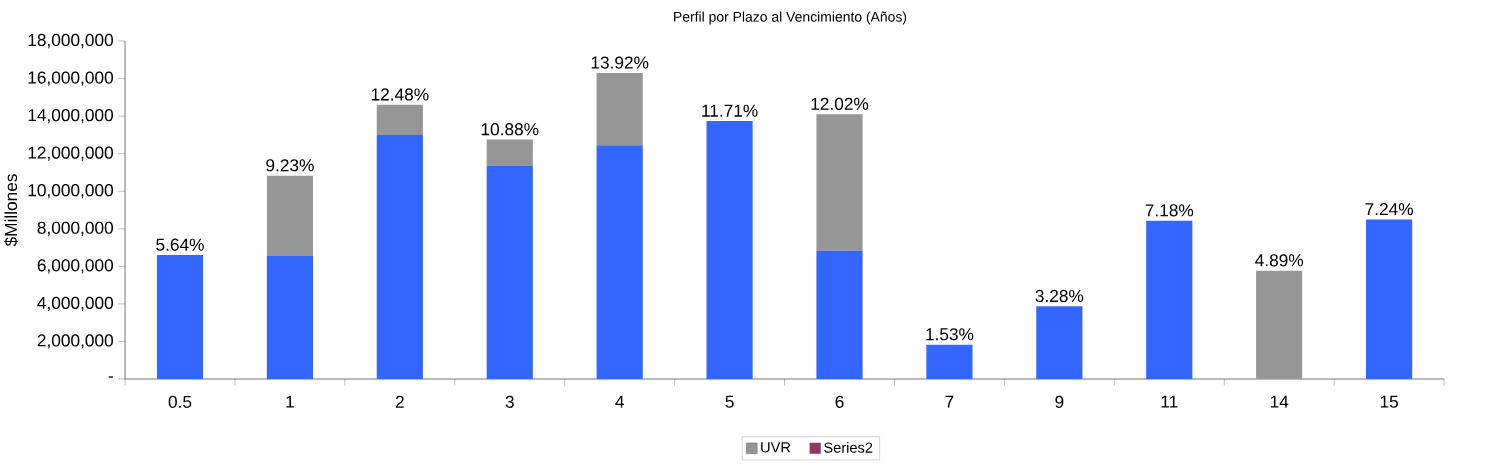 This screenshot has height=464, width=1499. I want to click on x-tick-label: 5, so click(729, 401).